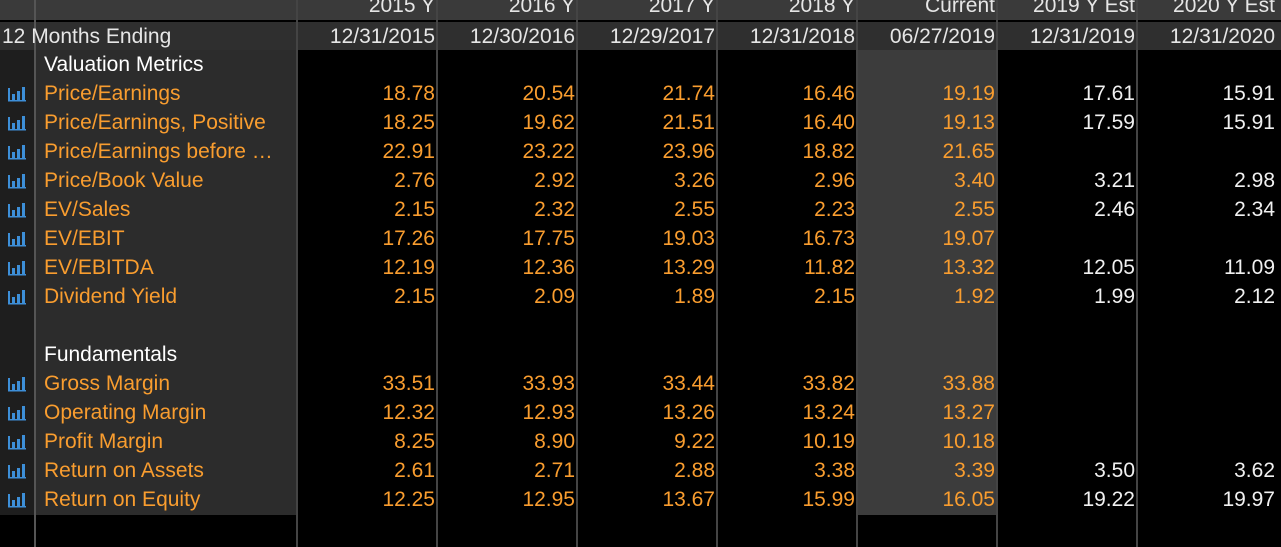 Image resolution: width=1281 pixels, height=547 pixels. I want to click on metric-value: 17.75, so click(548, 238).